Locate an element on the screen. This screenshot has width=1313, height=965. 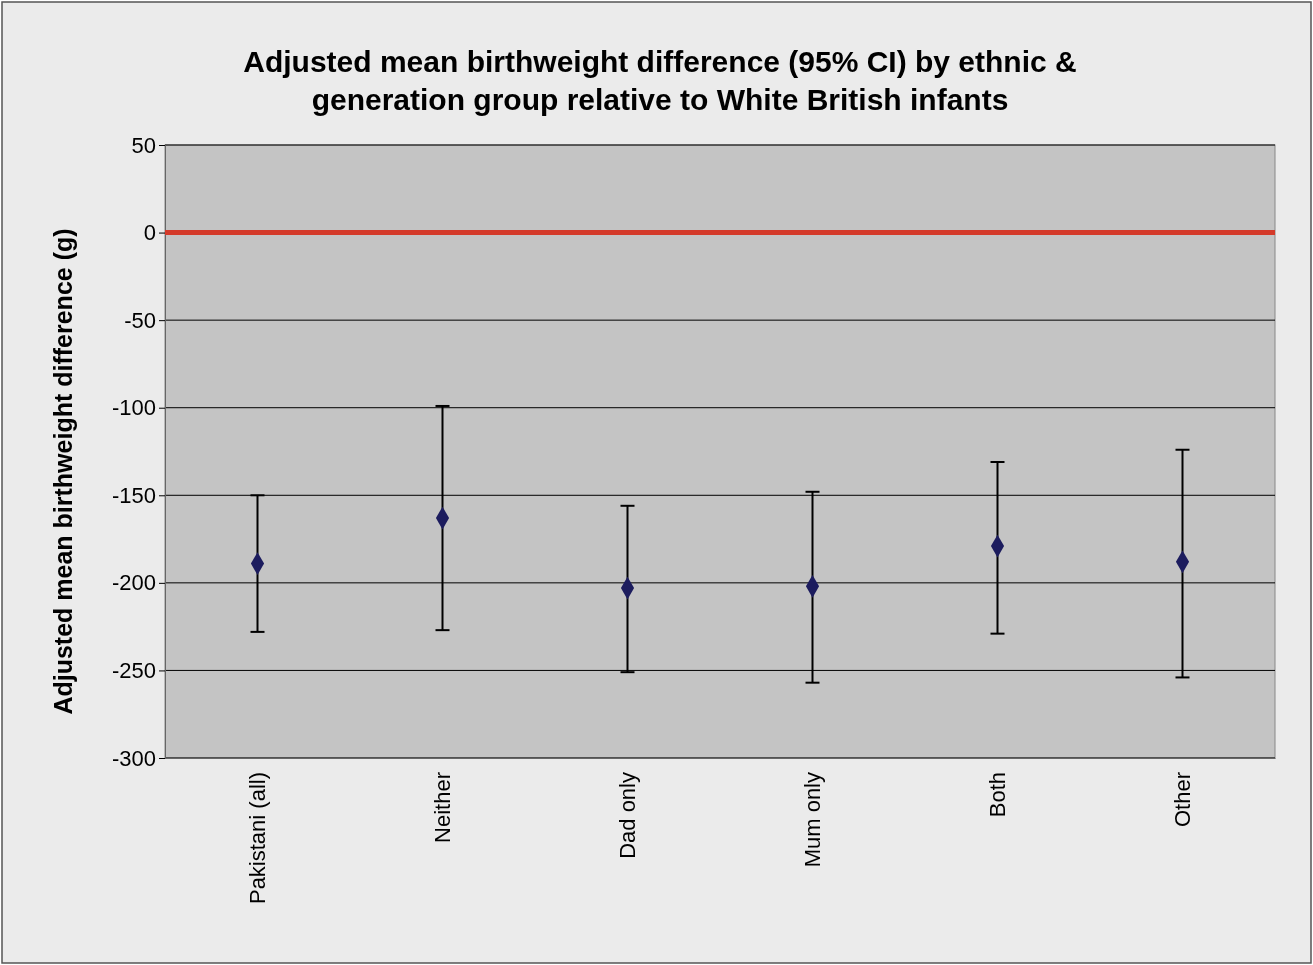
y-tick-label: 50 is located at coordinates (143, 145).